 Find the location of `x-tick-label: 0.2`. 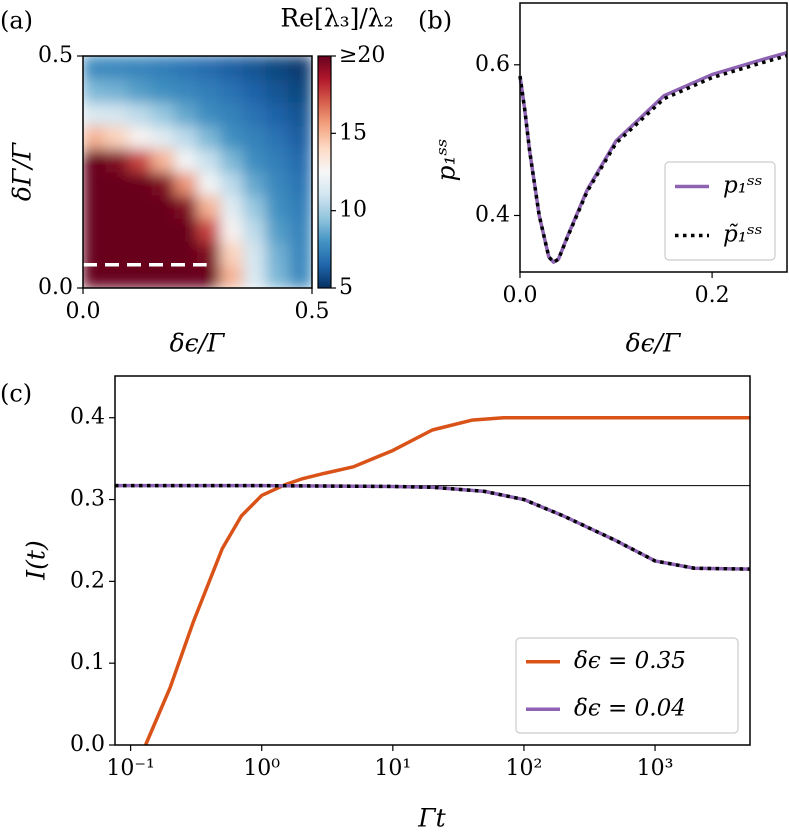

x-tick-label: 0.2 is located at coordinates (712, 295).